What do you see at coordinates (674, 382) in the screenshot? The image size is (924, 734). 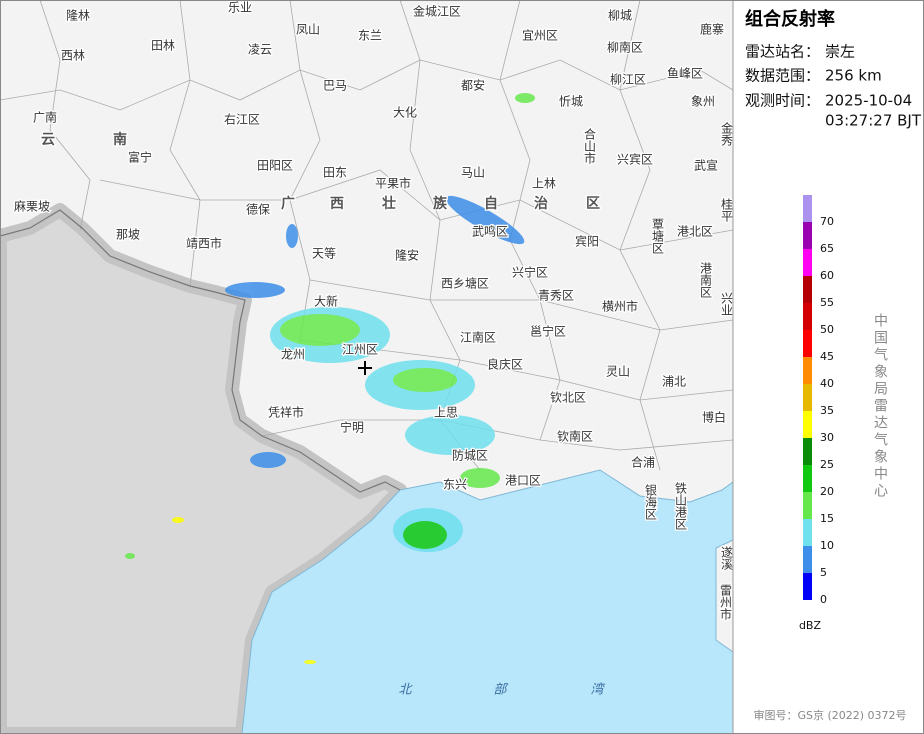 I see `place-label: 浦北` at bounding box center [674, 382].